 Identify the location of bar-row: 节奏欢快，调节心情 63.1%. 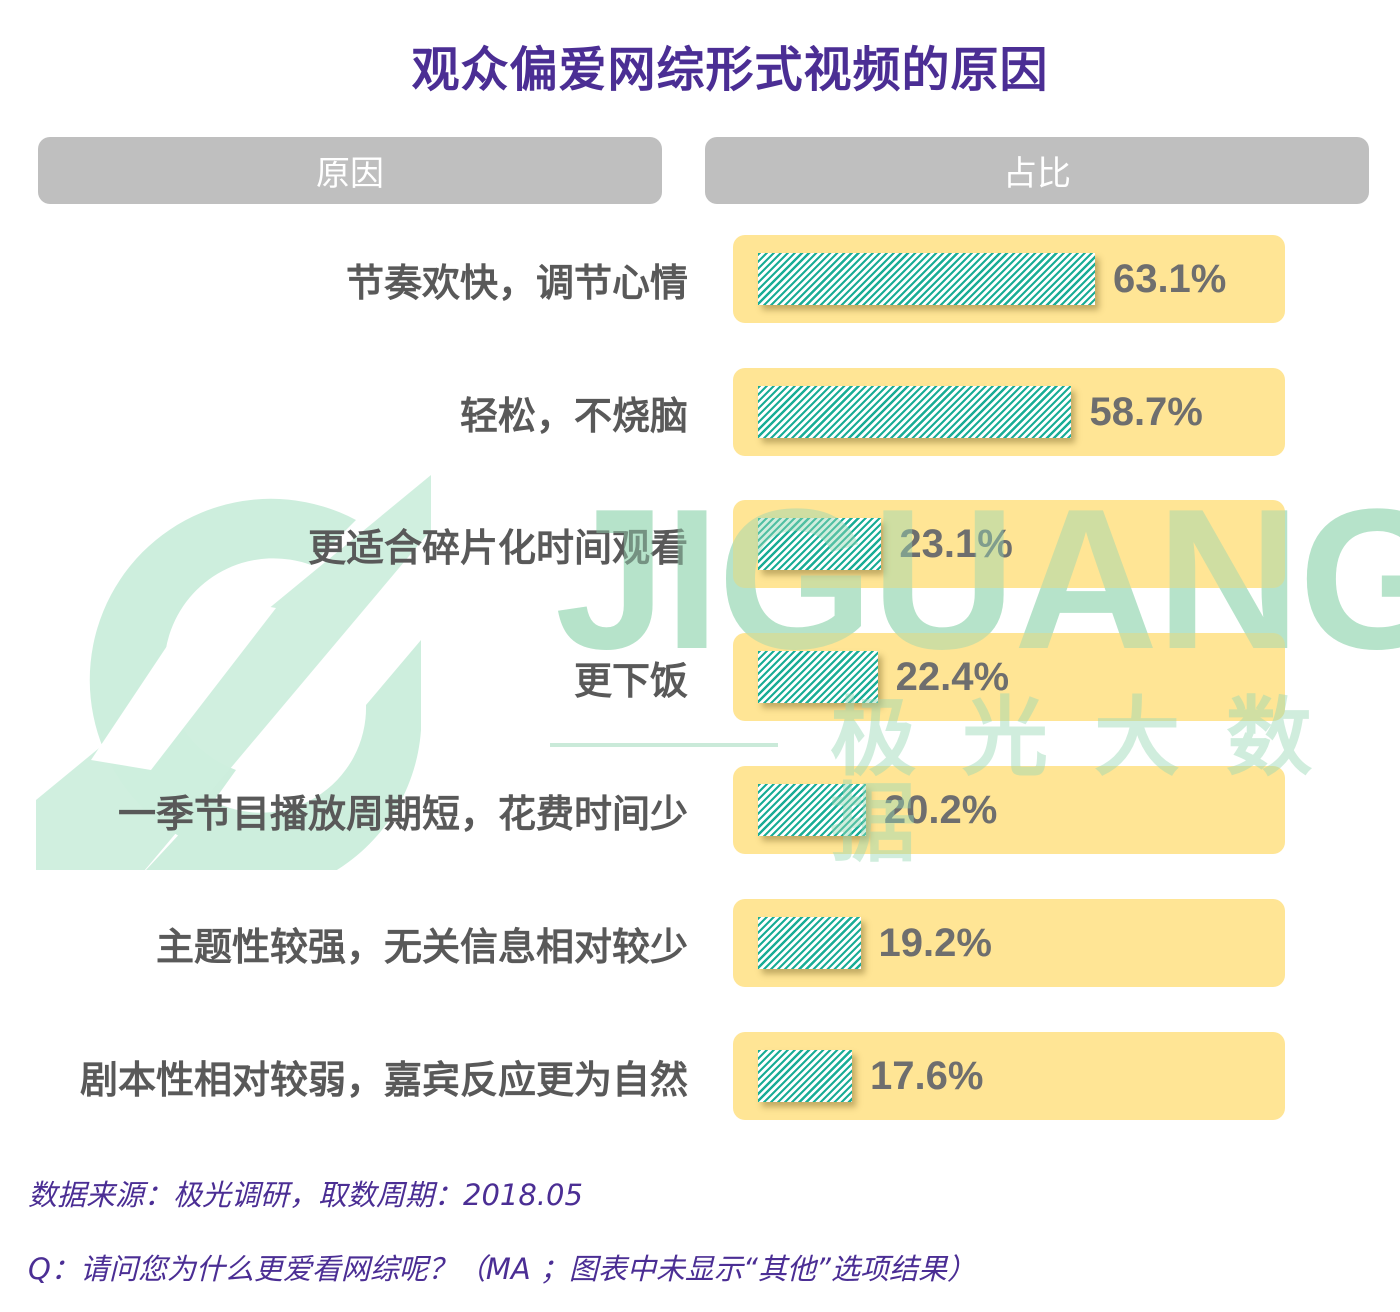
(700, 279).